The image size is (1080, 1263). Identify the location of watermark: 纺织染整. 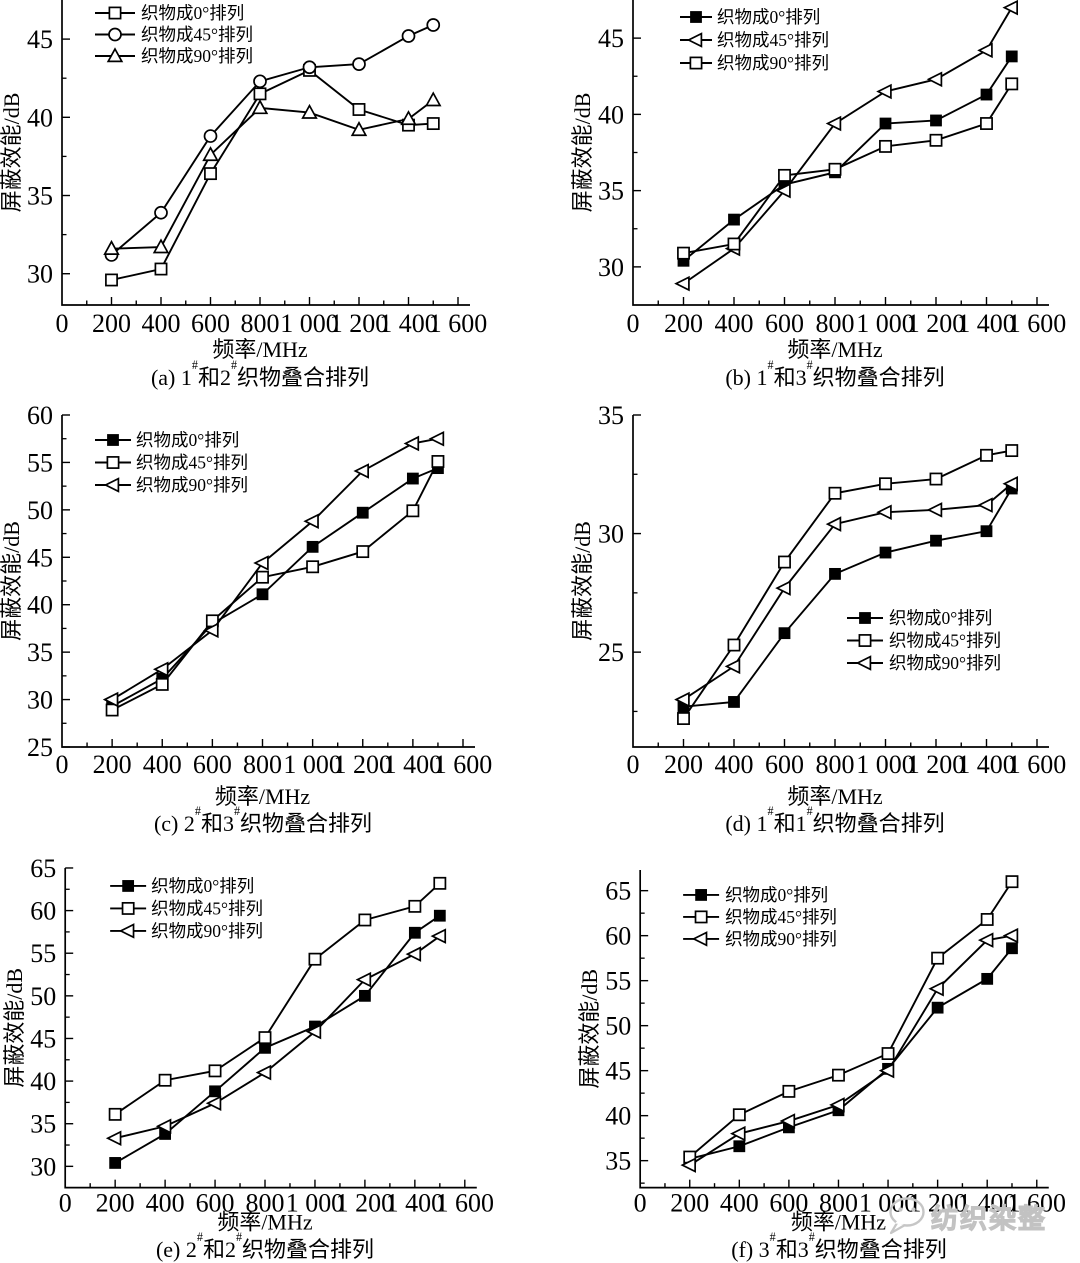
(966, 1216).